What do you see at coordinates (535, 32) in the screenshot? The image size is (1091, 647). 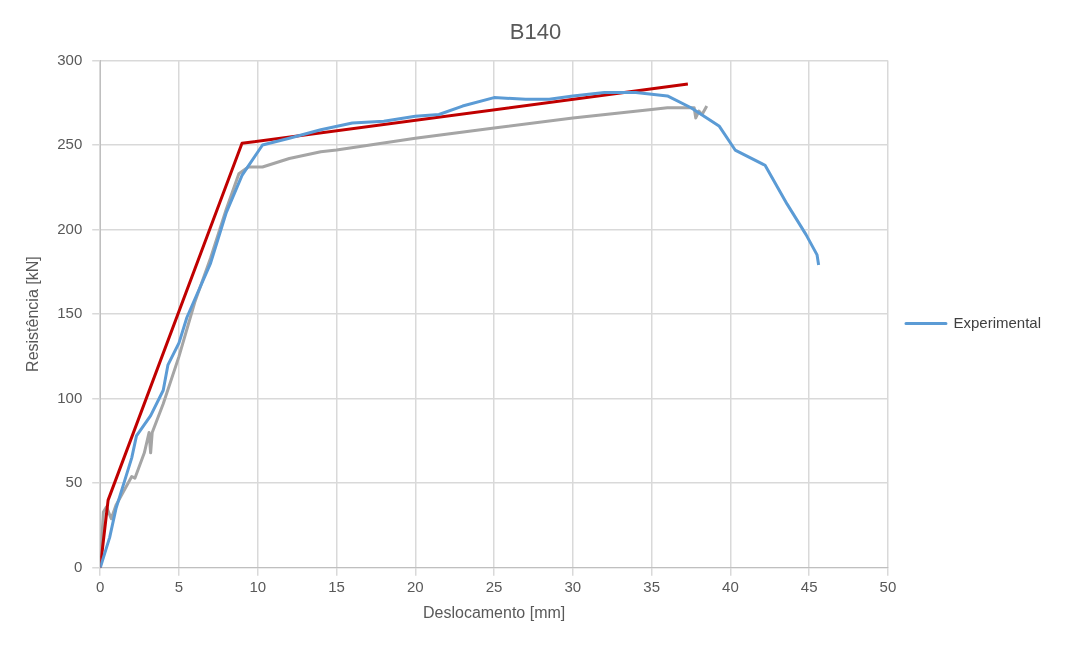 I see `chart-title: B140` at bounding box center [535, 32].